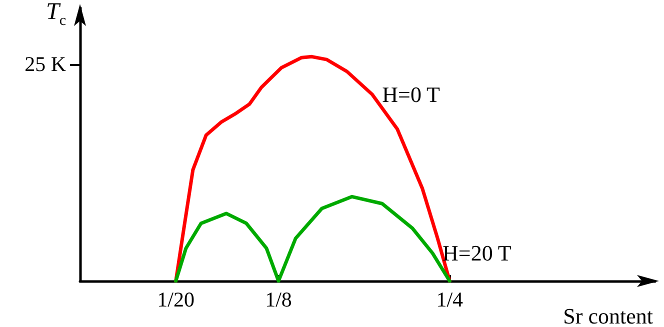 The height and width of the screenshot is (327, 664). I want to click on text: 25 K, so click(45, 64).